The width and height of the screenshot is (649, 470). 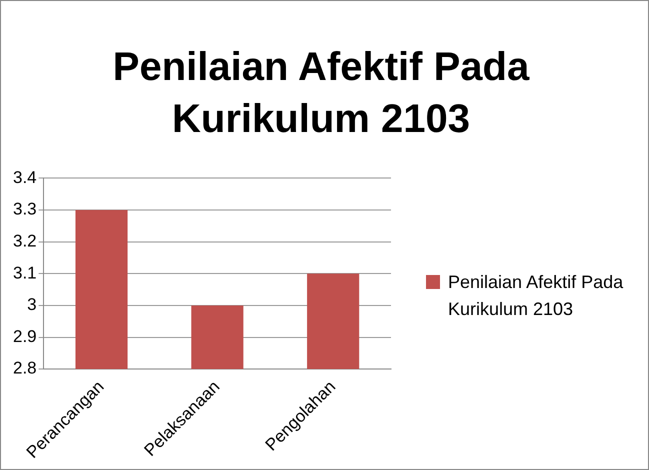 What do you see at coordinates (24, 241) in the screenshot?
I see `y-tick-label: 3.2` at bounding box center [24, 241].